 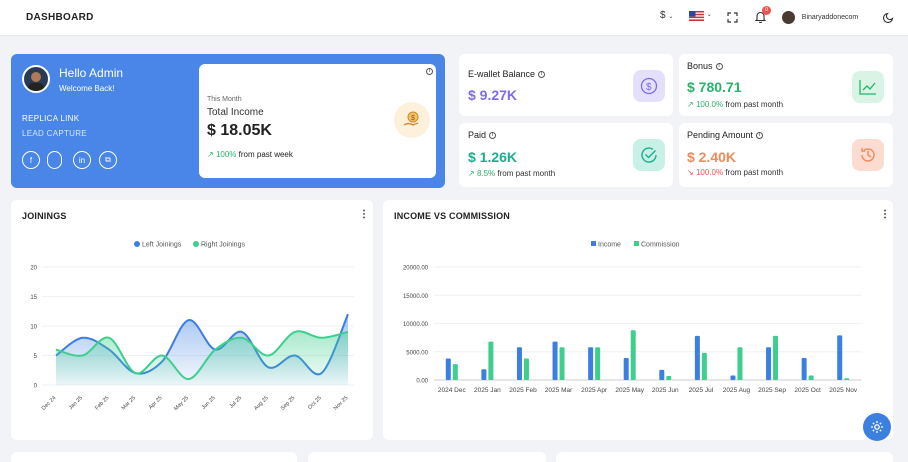 I want to click on replica-link: REPLICA LINK, so click(x=51, y=118).